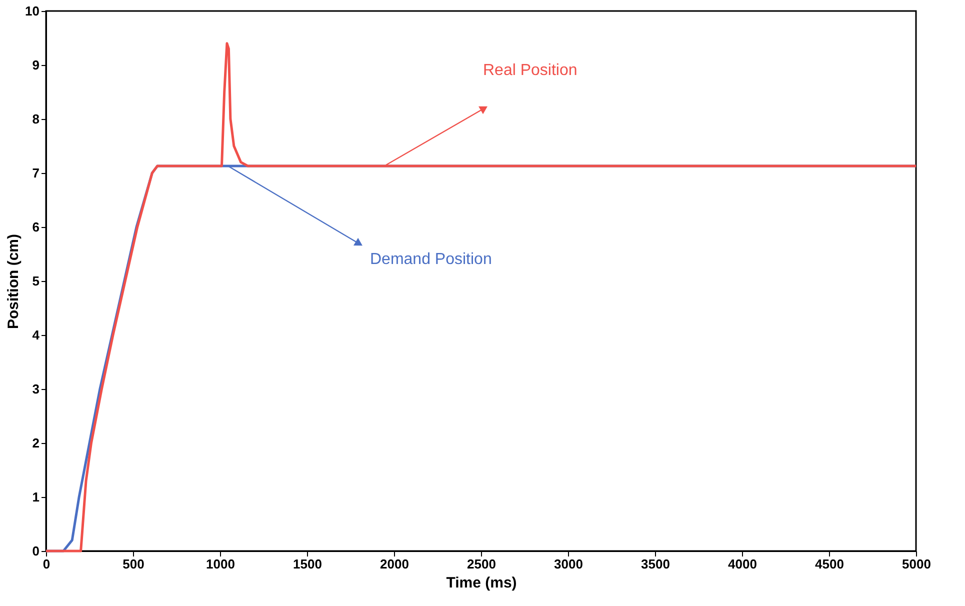  What do you see at coordinates (36, 281) in the screenshot?
I see `y-tick-label: 5` at bounding box center [36, 281].